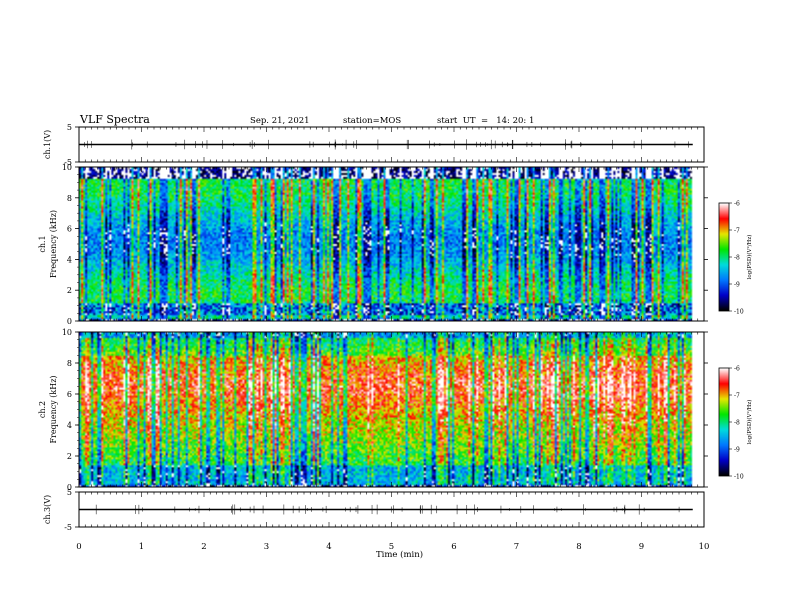 The width and height of the screenshot is (792, 612). I want to click on ch2-spectrogram-colorbar-tick: -9, so click(737, 450).